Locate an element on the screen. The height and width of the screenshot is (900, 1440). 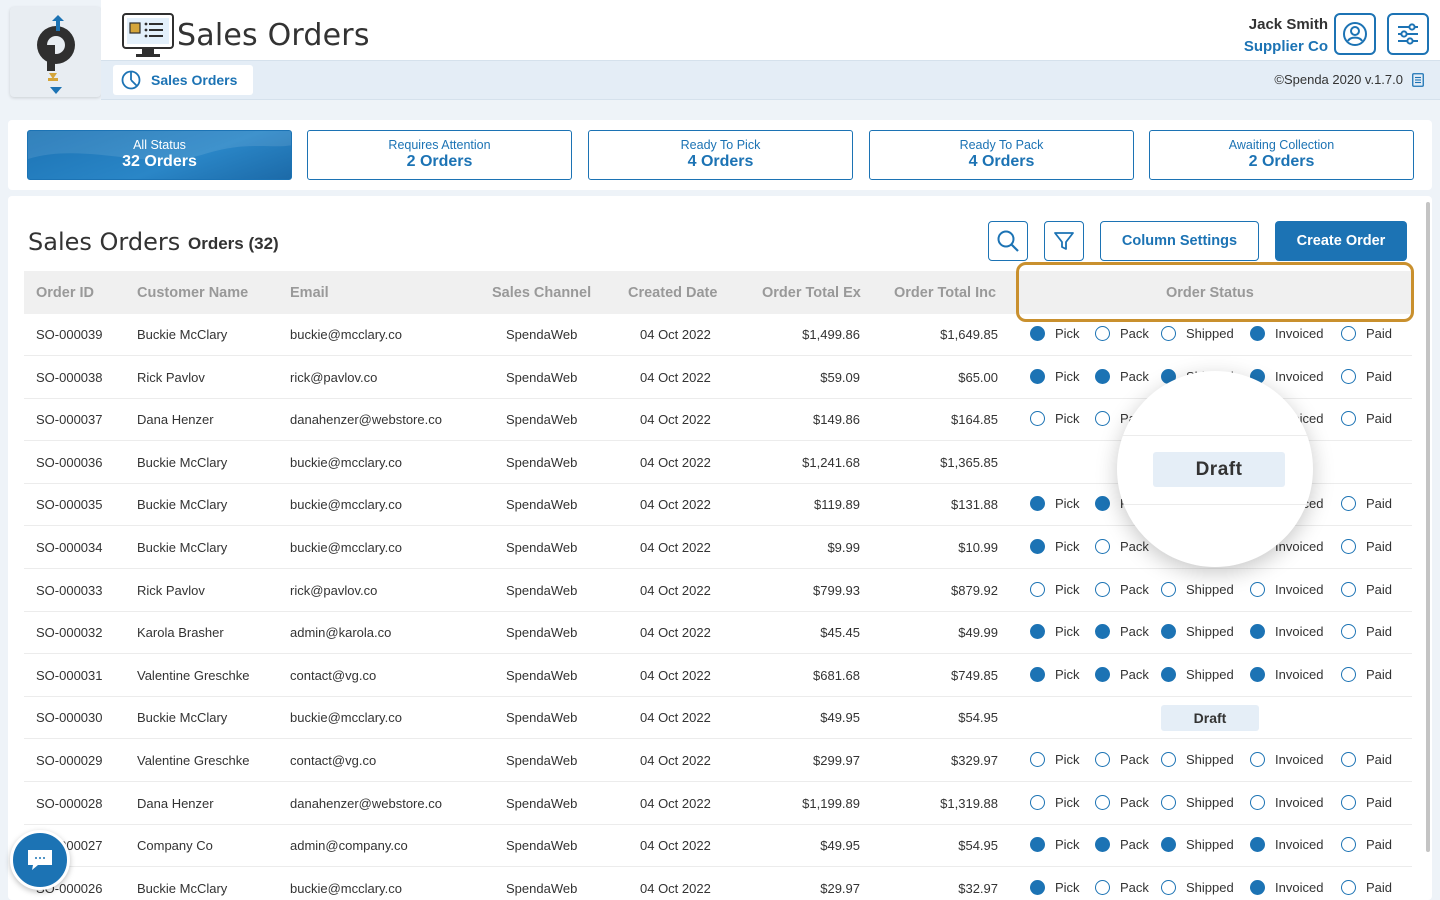
cell-order-id: SO-000031 is located at coordinates (69, 675).